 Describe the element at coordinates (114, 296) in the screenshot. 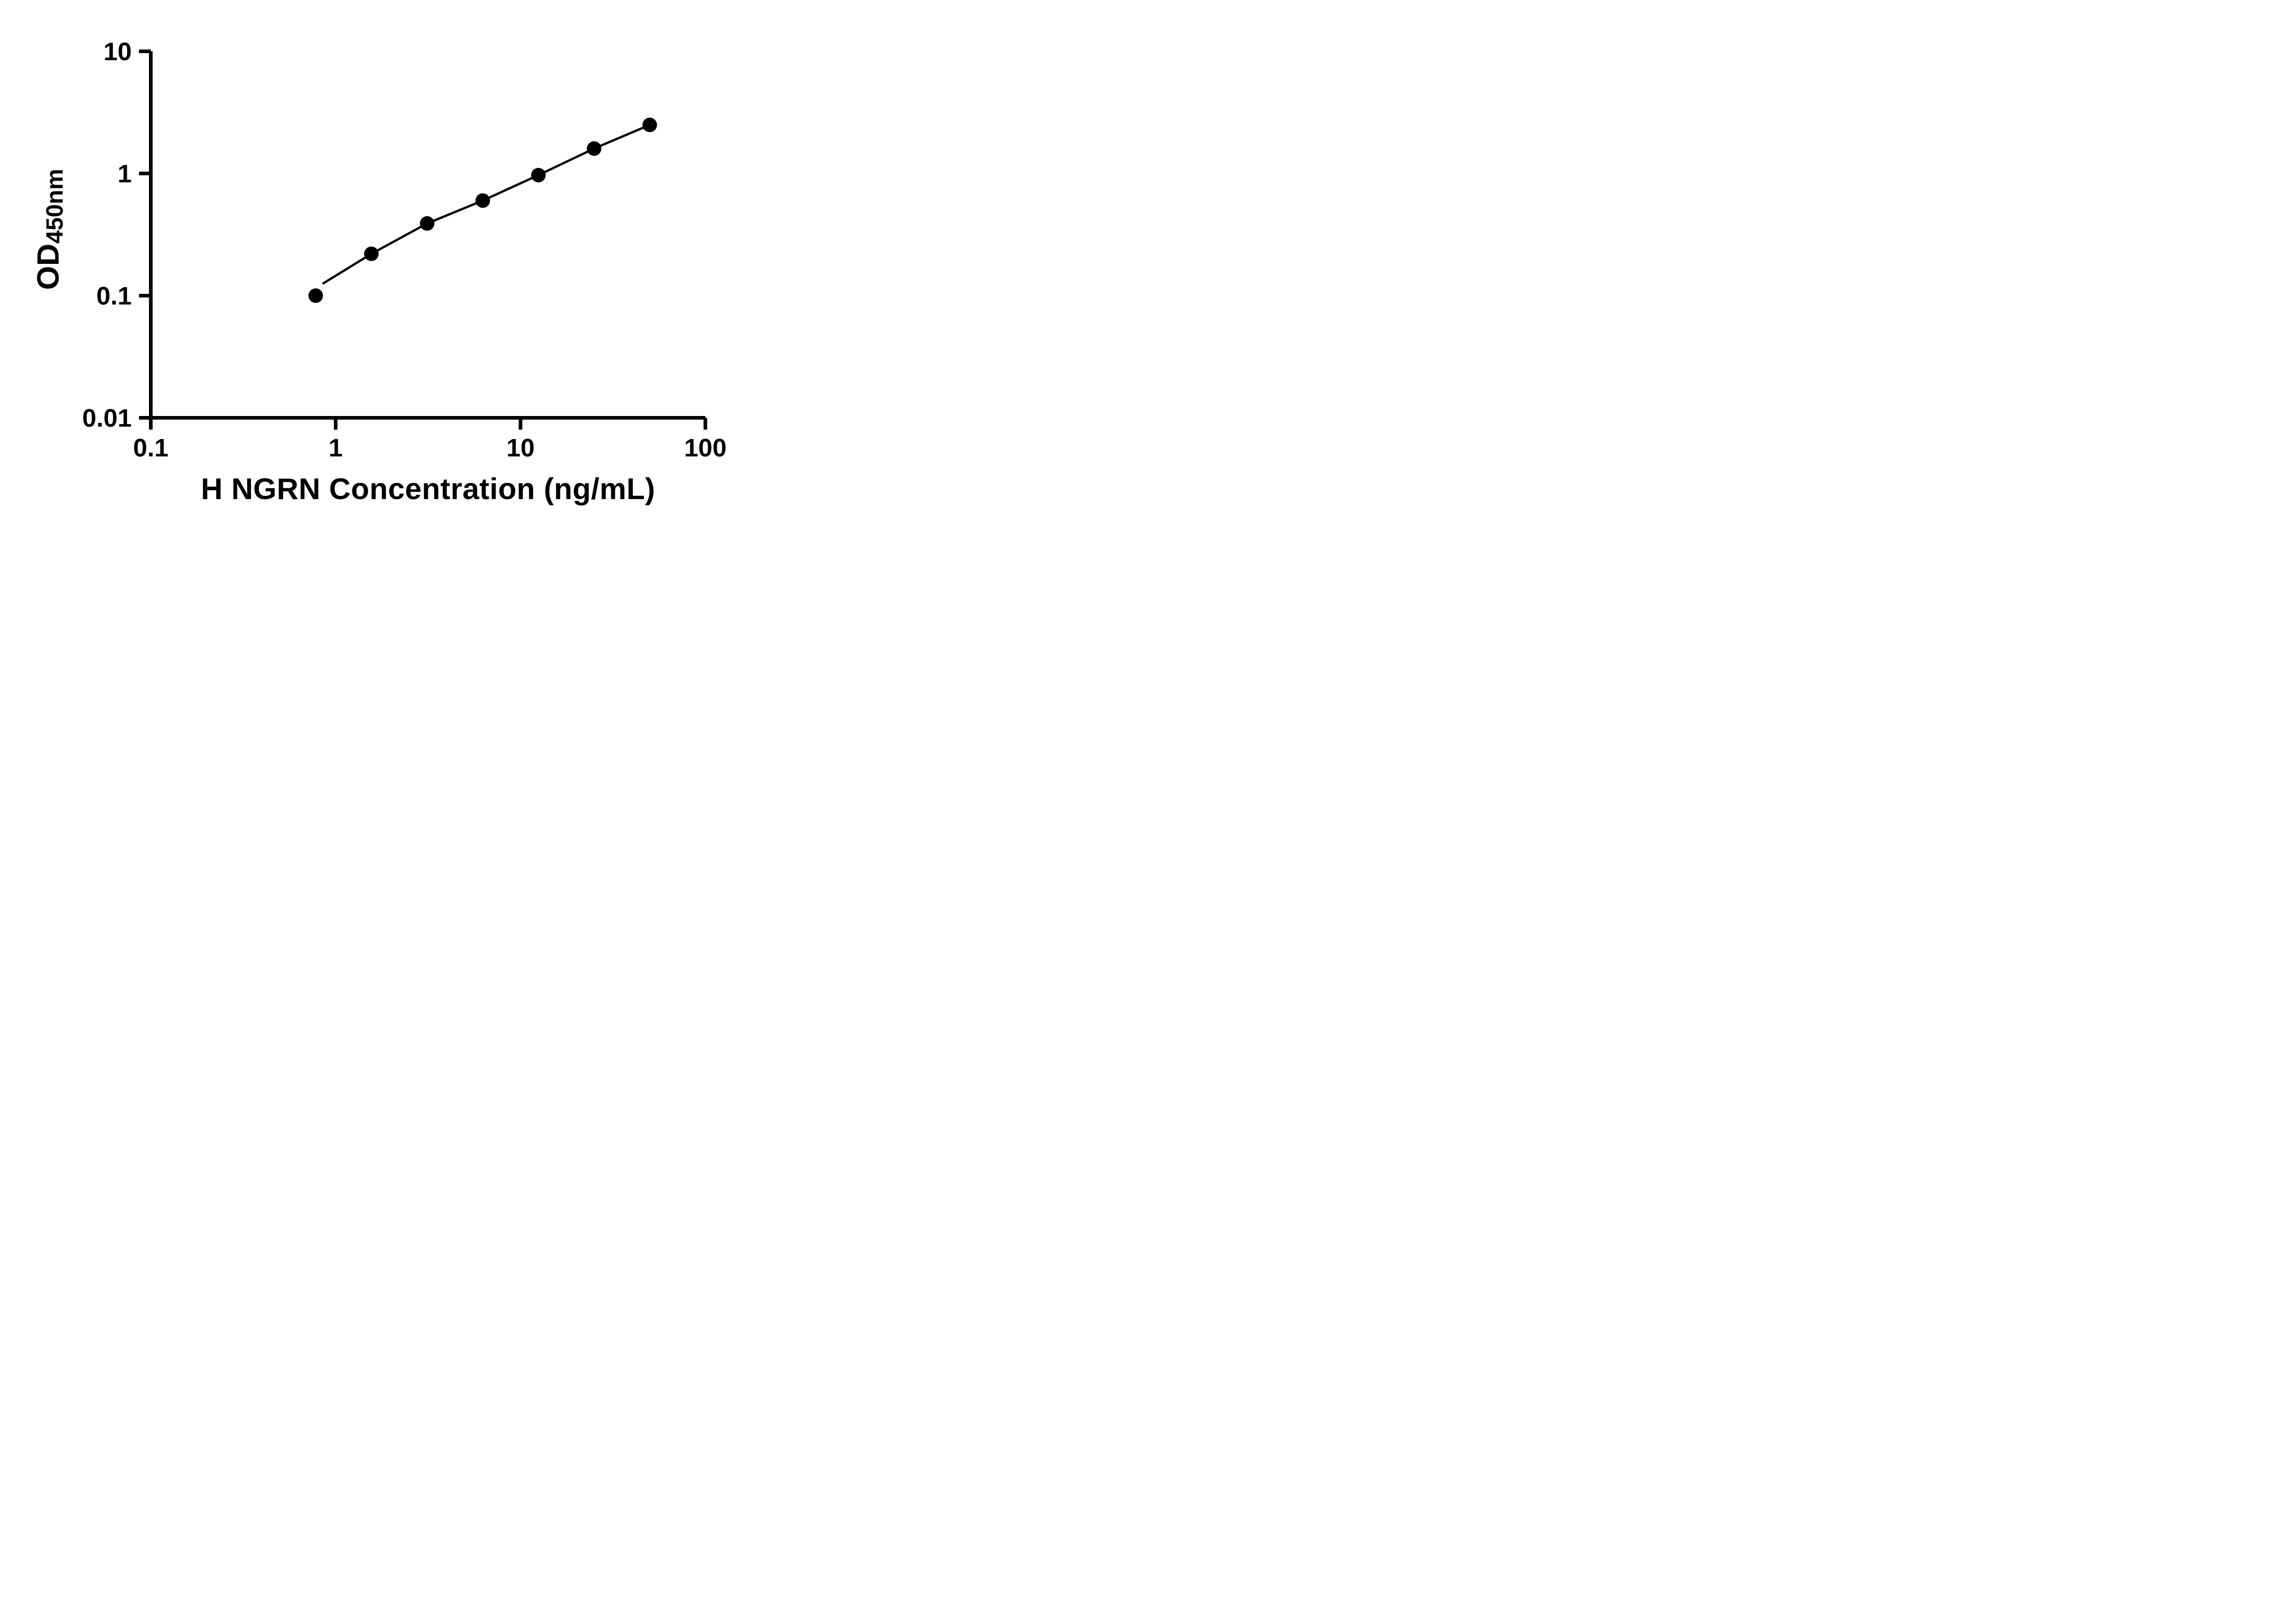

I see `y-tick-label: 0.1` at that location.